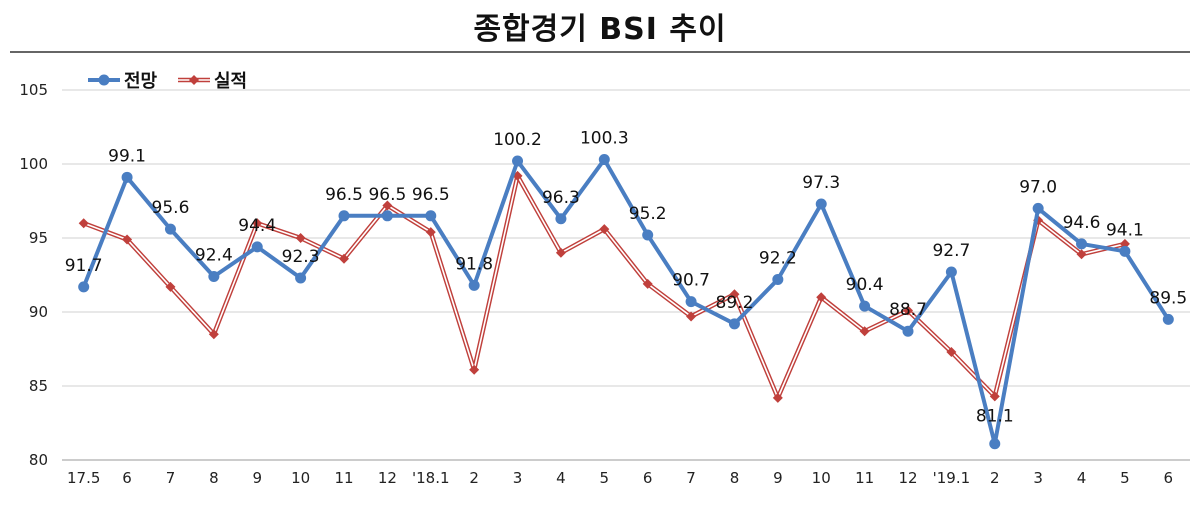 The width and height of the screenshot is (1200, 511). What do you see at coordinates (123, 81) in the screenshot?
I see `legend-item-forecast: 전망` at bounding box center [123, 81].